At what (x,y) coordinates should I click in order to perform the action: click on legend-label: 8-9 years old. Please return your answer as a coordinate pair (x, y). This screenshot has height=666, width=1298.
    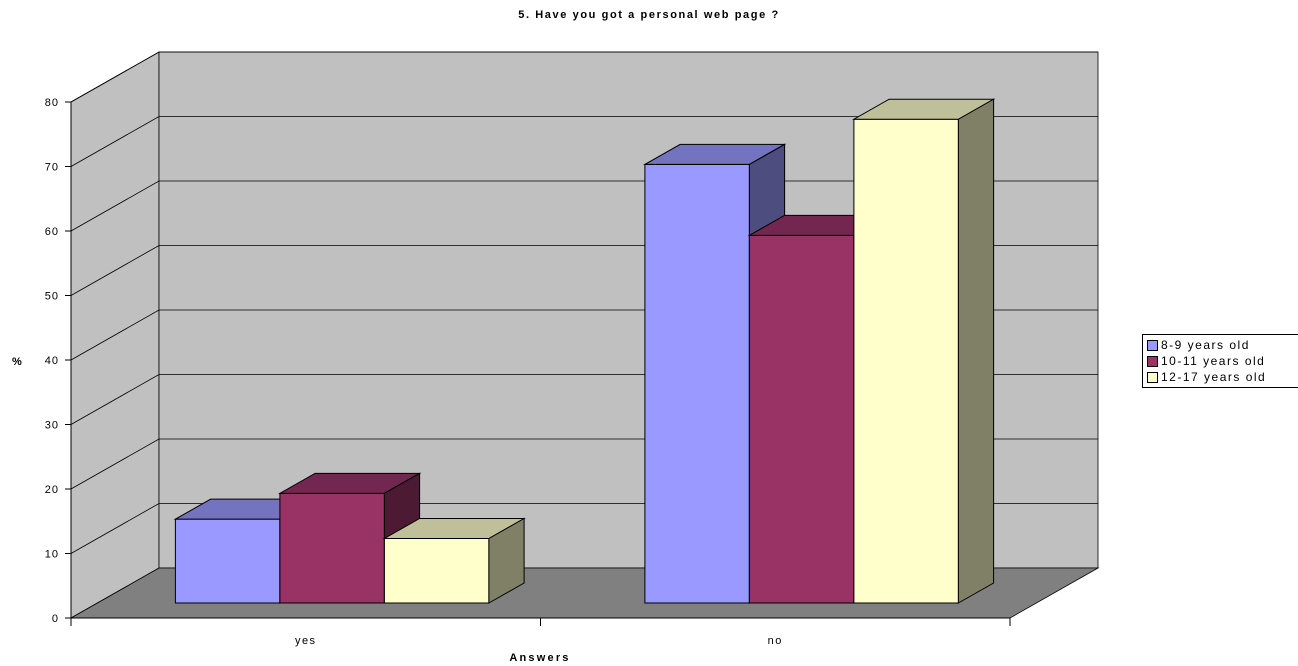
    Looking at the image, I should click on (1205, 345).